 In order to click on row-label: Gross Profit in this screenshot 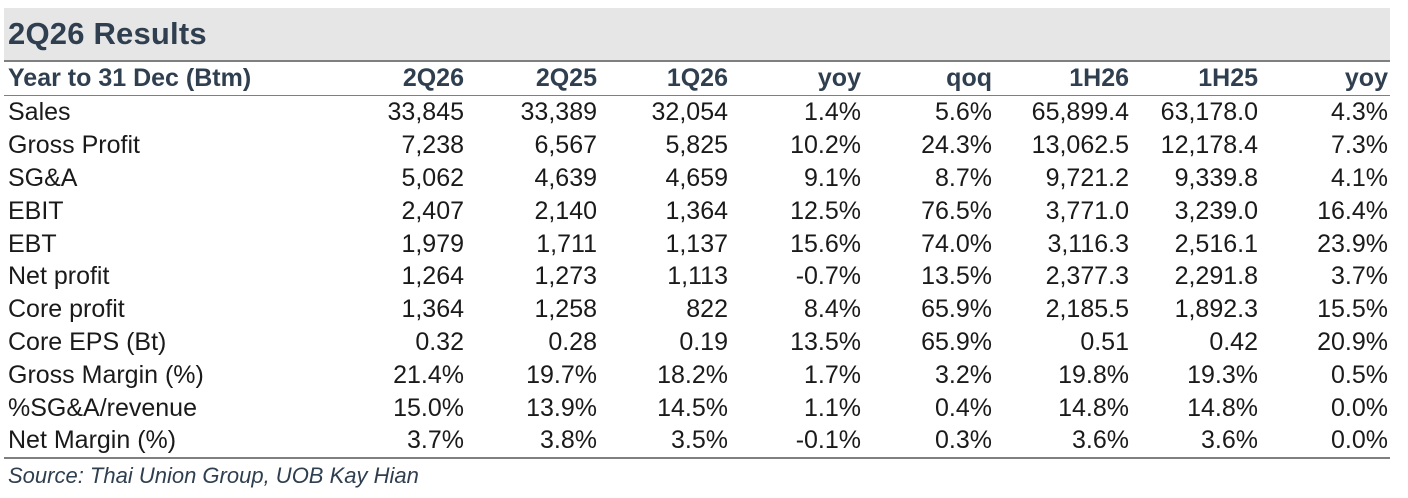, I will do `click(74, 145)`.